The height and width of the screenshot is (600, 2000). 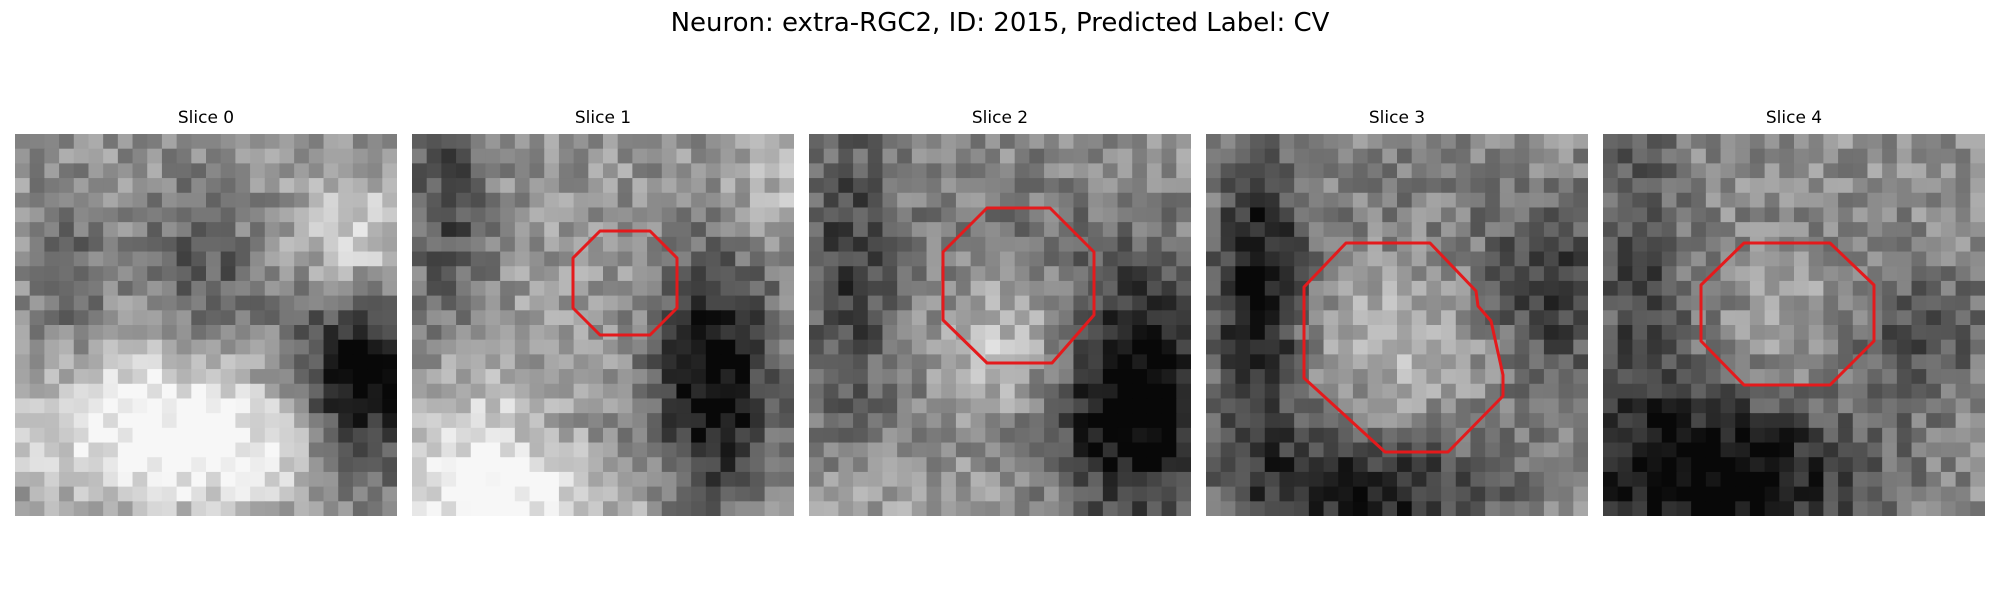 What do you see at coordinates (206, 118) in the screenshot?
I see `panel-title: Slice 0` at bounding box center [206, 118].